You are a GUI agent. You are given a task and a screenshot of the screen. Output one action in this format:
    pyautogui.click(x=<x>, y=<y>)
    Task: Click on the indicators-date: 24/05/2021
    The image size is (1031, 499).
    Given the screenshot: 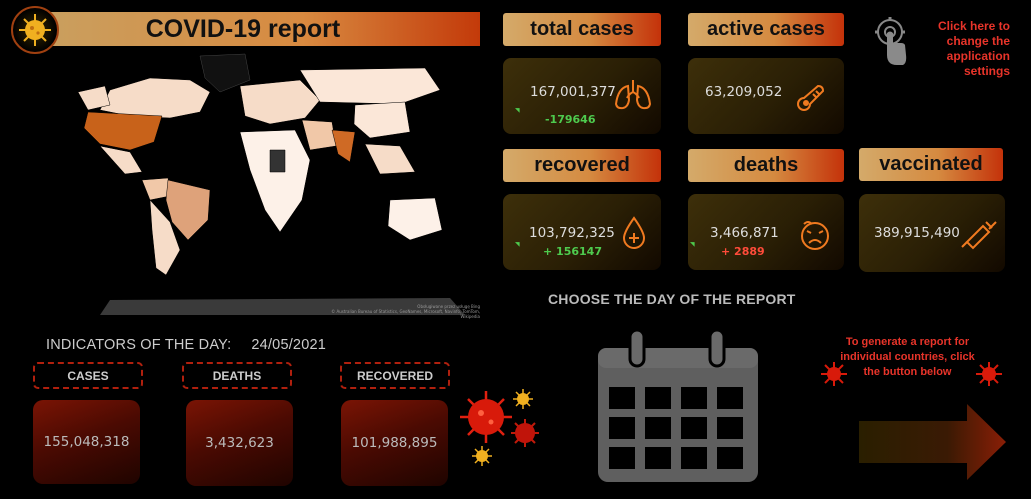 What is the action you would take?
    pyautogui.click(x=288, y=345)
    